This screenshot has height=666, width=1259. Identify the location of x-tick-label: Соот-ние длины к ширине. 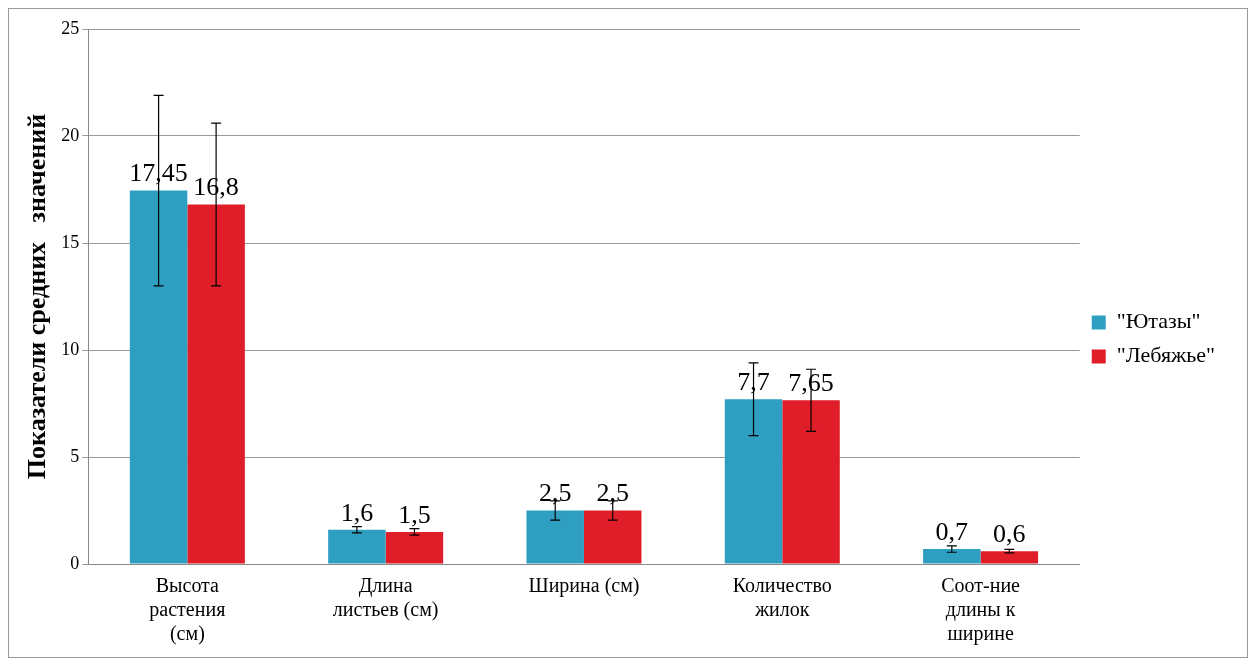
(981, 610).